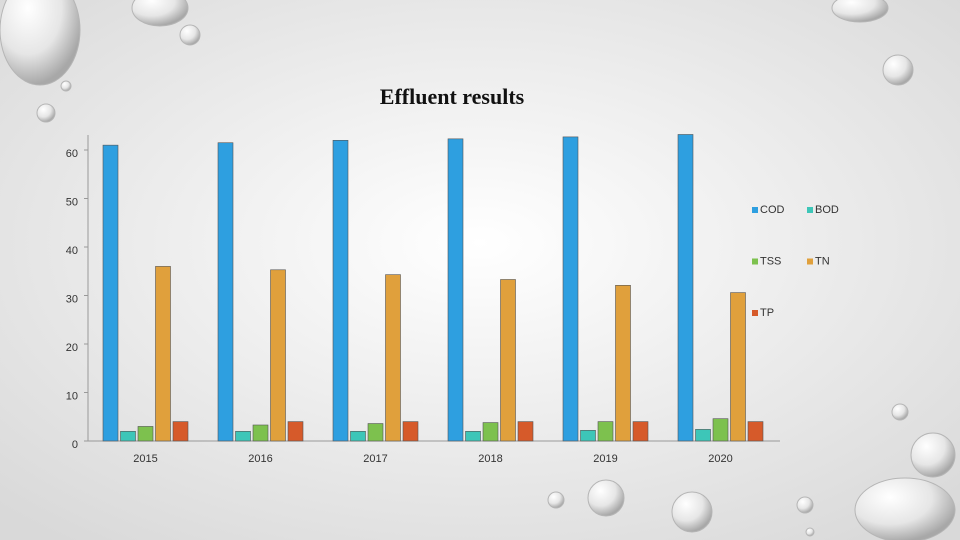 The height and width of the screenshot is (540, 960). Describe the element at coordinates (72, 202) in the screenshot. I see `y-tick-label: 50` at that location.